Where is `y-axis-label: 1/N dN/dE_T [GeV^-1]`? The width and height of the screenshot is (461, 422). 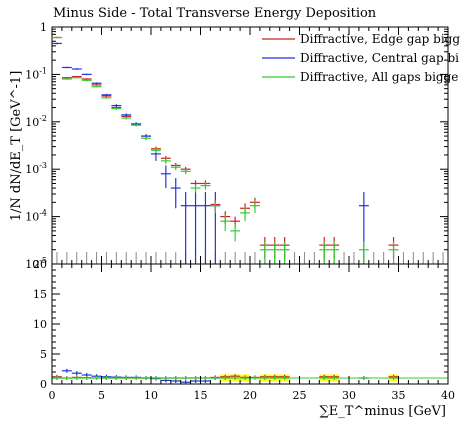 y-axis-label: 1/N dN/dE_T [GeV^-1] is located at coordinates (16, 146).